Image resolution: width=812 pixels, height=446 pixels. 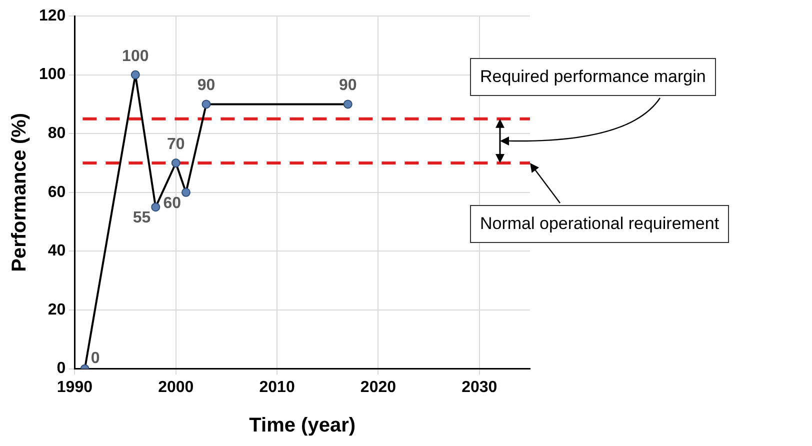 What do you see at coordinates (135, 56) in the screenshot?
I see `data-label: 100` at bounding box center [135, 56].